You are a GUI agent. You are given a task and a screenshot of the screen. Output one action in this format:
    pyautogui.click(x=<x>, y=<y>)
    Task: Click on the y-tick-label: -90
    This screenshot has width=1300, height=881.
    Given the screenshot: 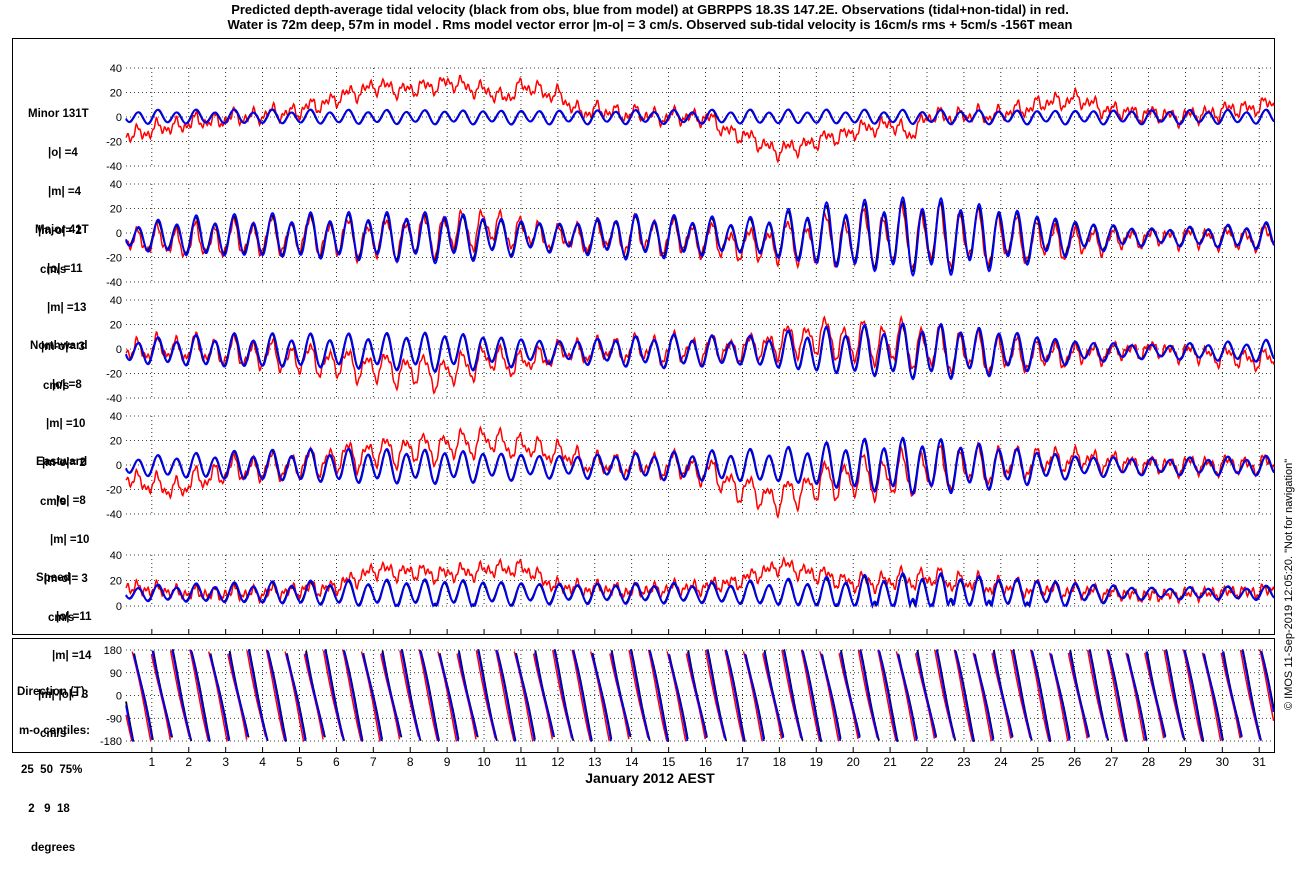 What is the action you would take?
    pyautogui.click(x=114, y=719)
    